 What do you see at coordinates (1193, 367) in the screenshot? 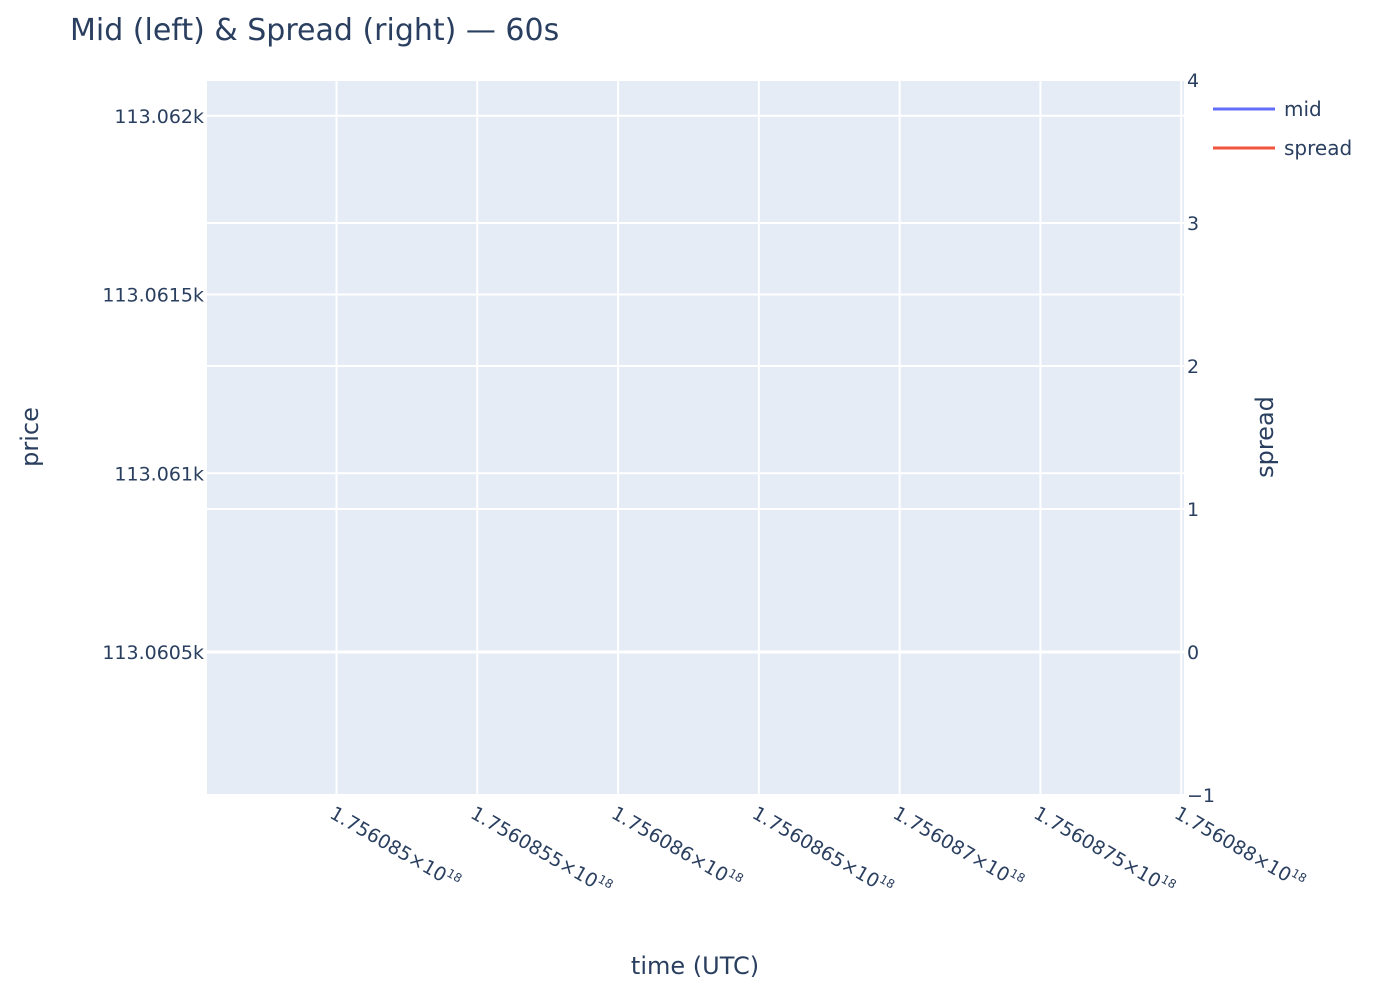
I see `y2-tick-label: 2` at bounding box center [1193, 367].